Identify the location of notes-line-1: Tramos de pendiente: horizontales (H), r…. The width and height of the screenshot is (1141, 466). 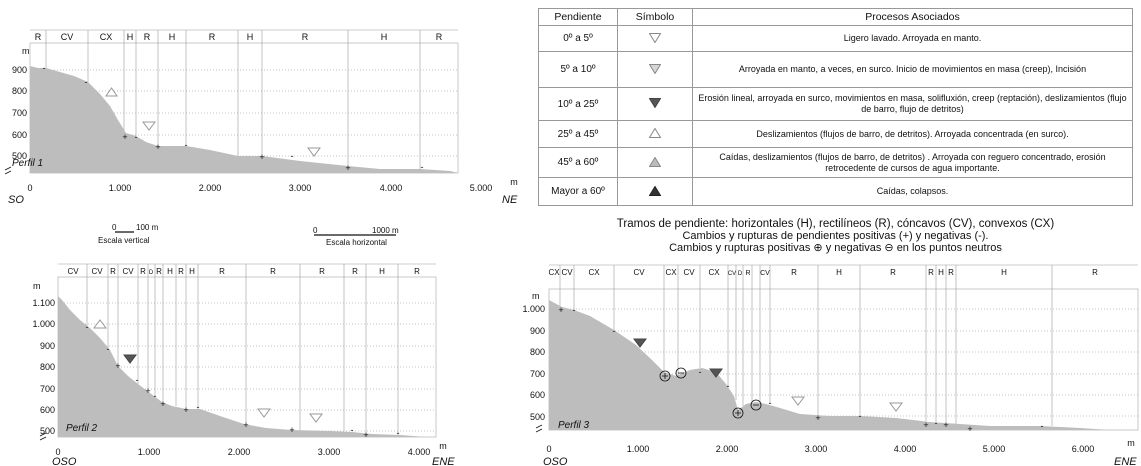
(835, 224).